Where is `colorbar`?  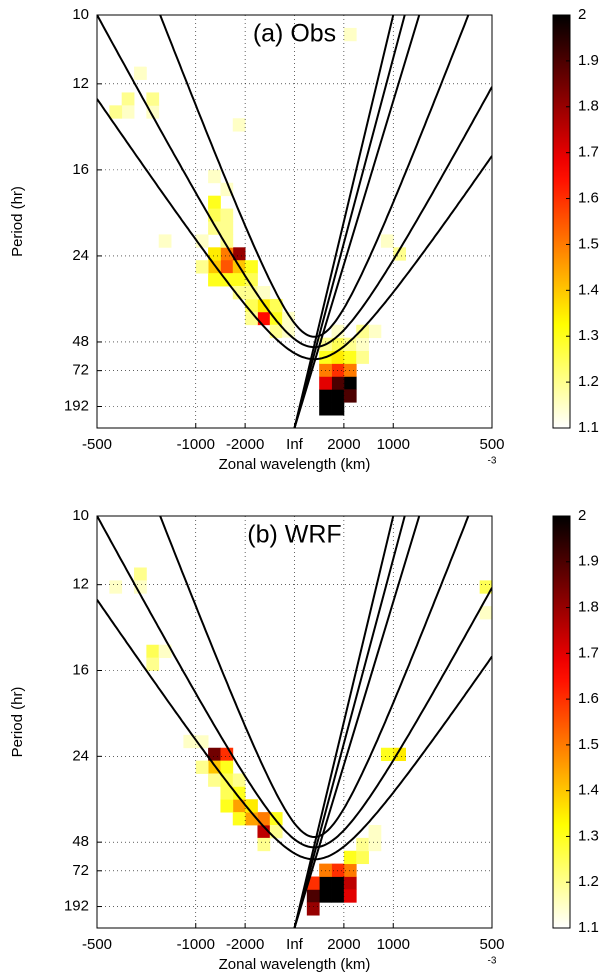
colorbar is located at coordinates (561, 221).